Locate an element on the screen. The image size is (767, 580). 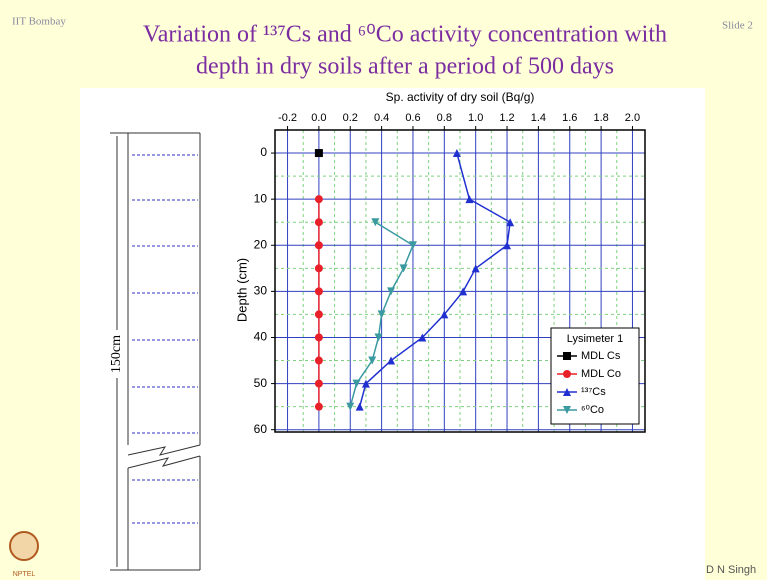
x-tick-label: 1.2 is located at coordinates (506, 118).